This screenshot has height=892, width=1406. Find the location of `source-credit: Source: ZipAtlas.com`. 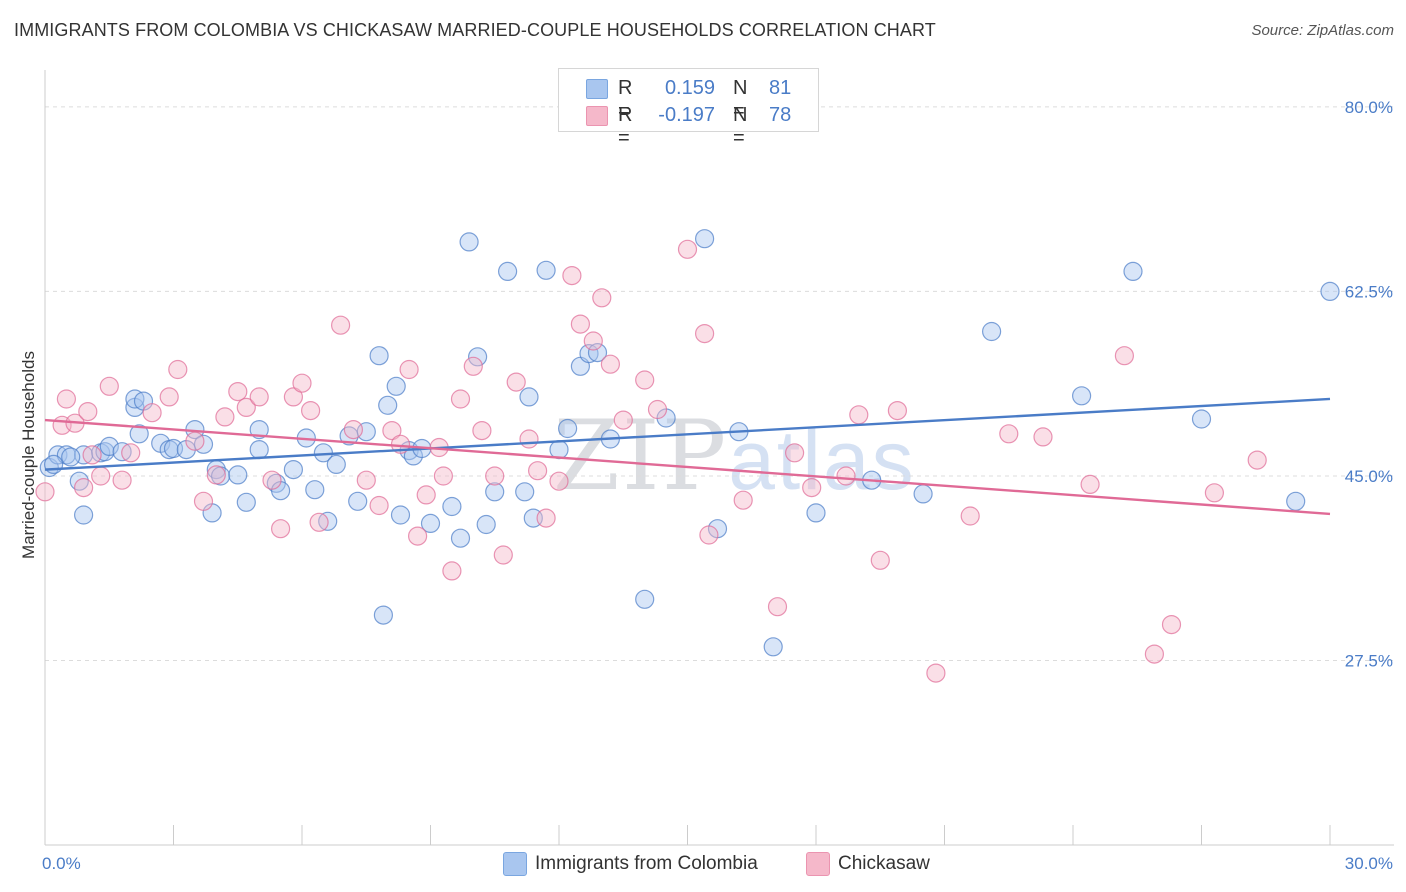

source-credit: Source: ZipAtlas.com is located at coordinates (1322, 30).